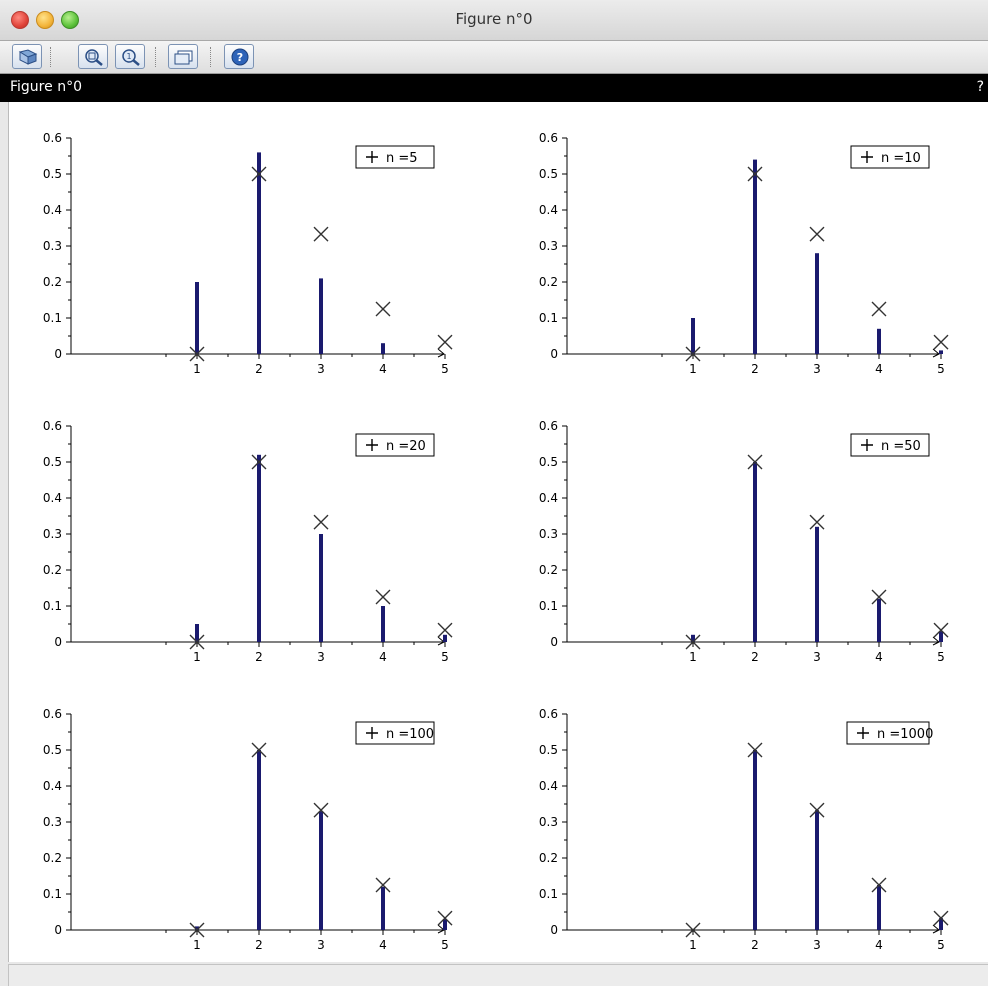  I want to click on legend-label: n =5, so click(402, 158).